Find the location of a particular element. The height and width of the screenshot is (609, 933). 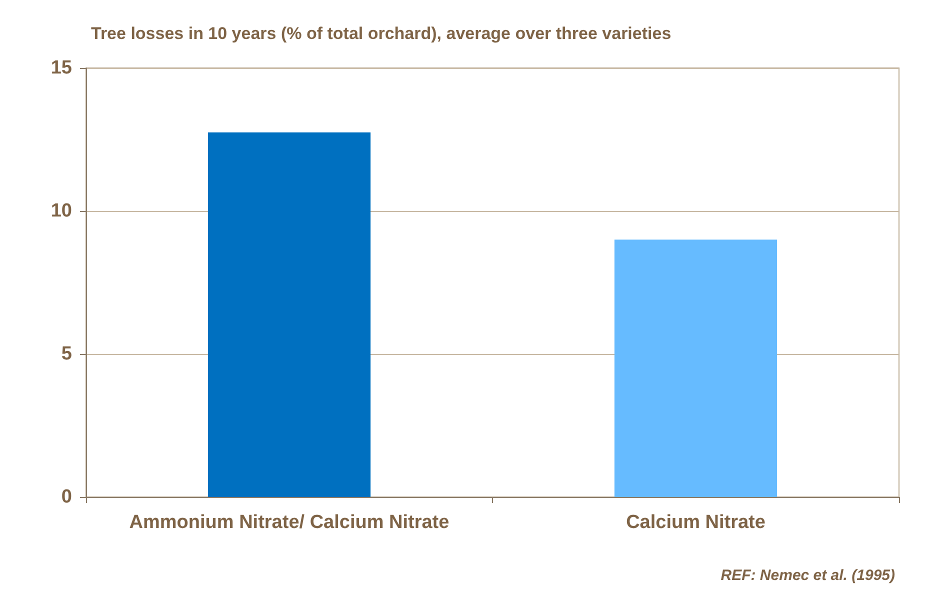

y-tick-label: 0 is located at coordinates (66, 497).